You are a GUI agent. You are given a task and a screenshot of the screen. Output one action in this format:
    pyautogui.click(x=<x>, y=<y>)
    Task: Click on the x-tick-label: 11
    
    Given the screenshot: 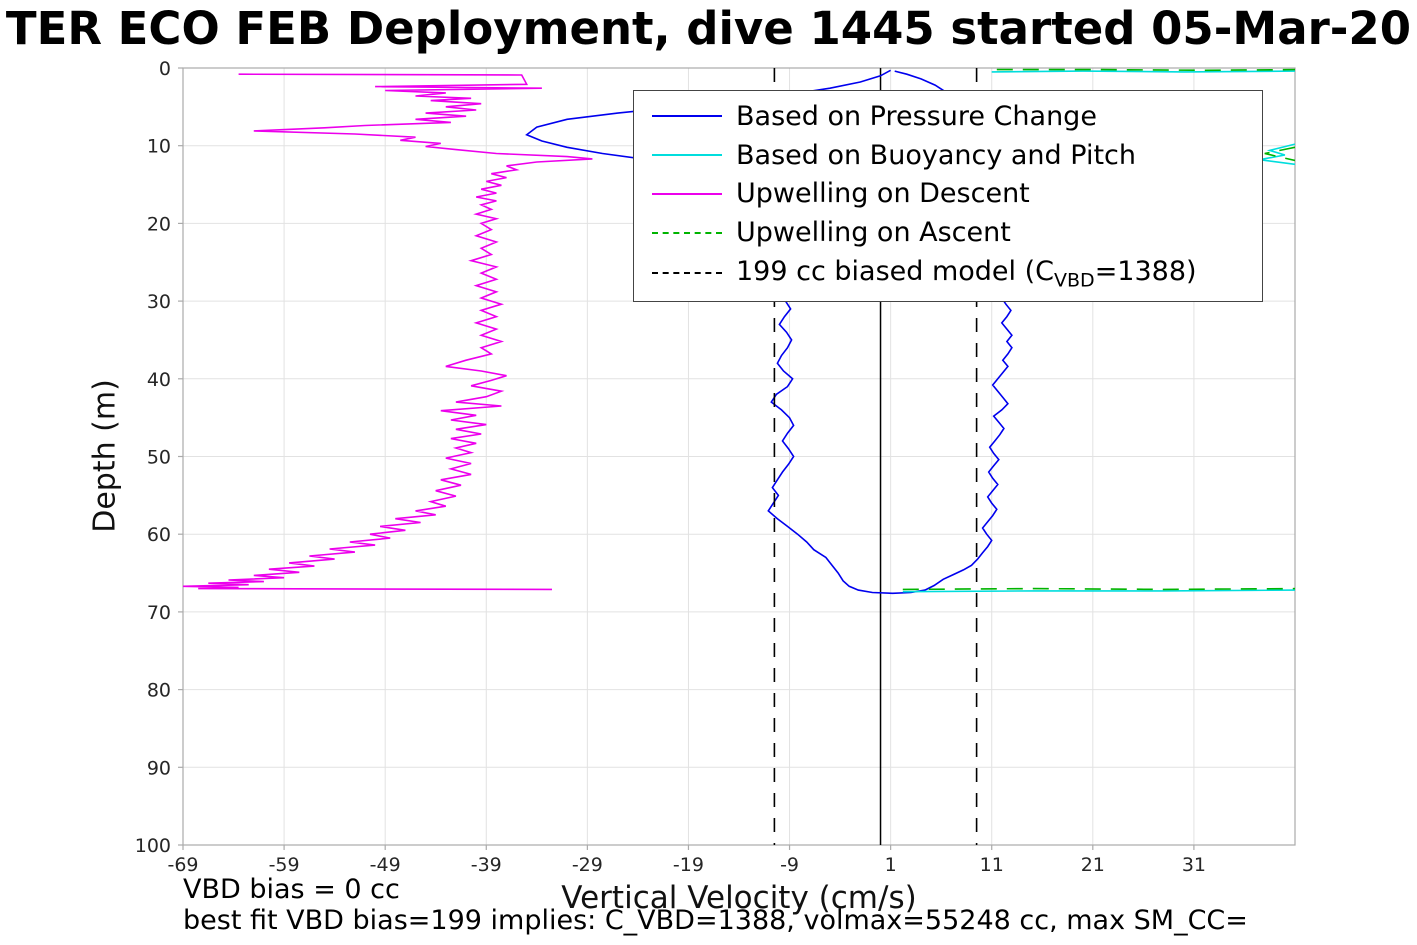 What is the action you would take?
    pyautogui.click(x=992, y=865)
    